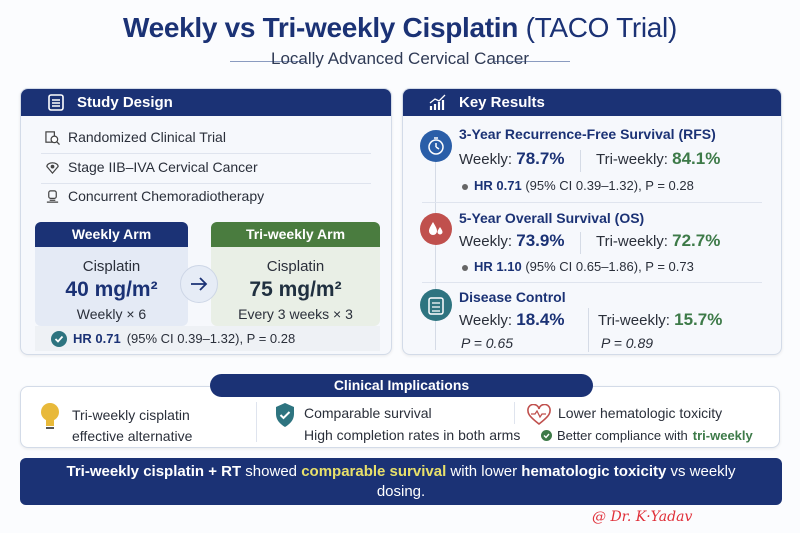 The height and width of the screenshot is (533, 800). Describe the element at coordinates (52, 167) in the screenshot. I see `location-pin-icon` at that location.